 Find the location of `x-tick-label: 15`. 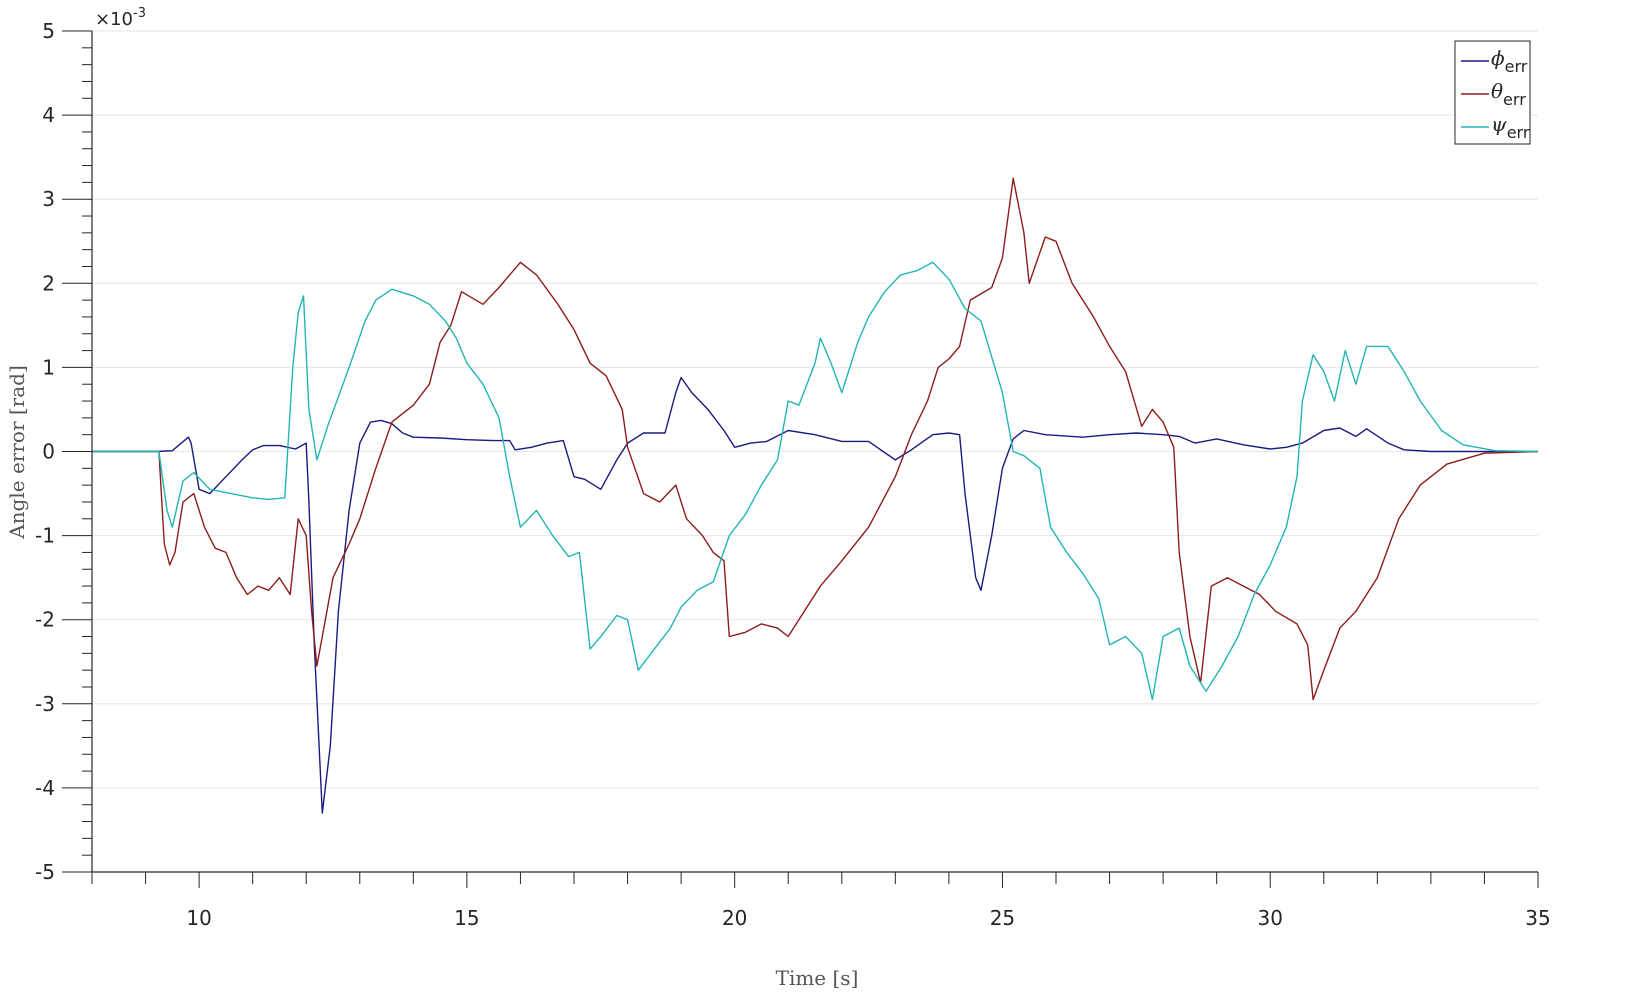

x-tick-label: 15 is located at coordinates (466, 918).